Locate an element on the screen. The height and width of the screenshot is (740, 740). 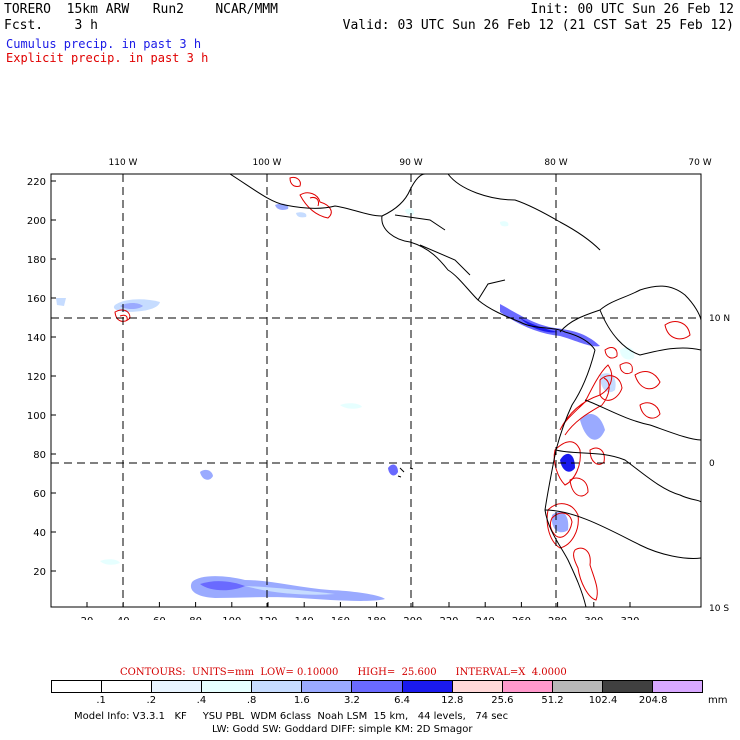
x-tick-label: 20 is located at coordinates (87, 618).